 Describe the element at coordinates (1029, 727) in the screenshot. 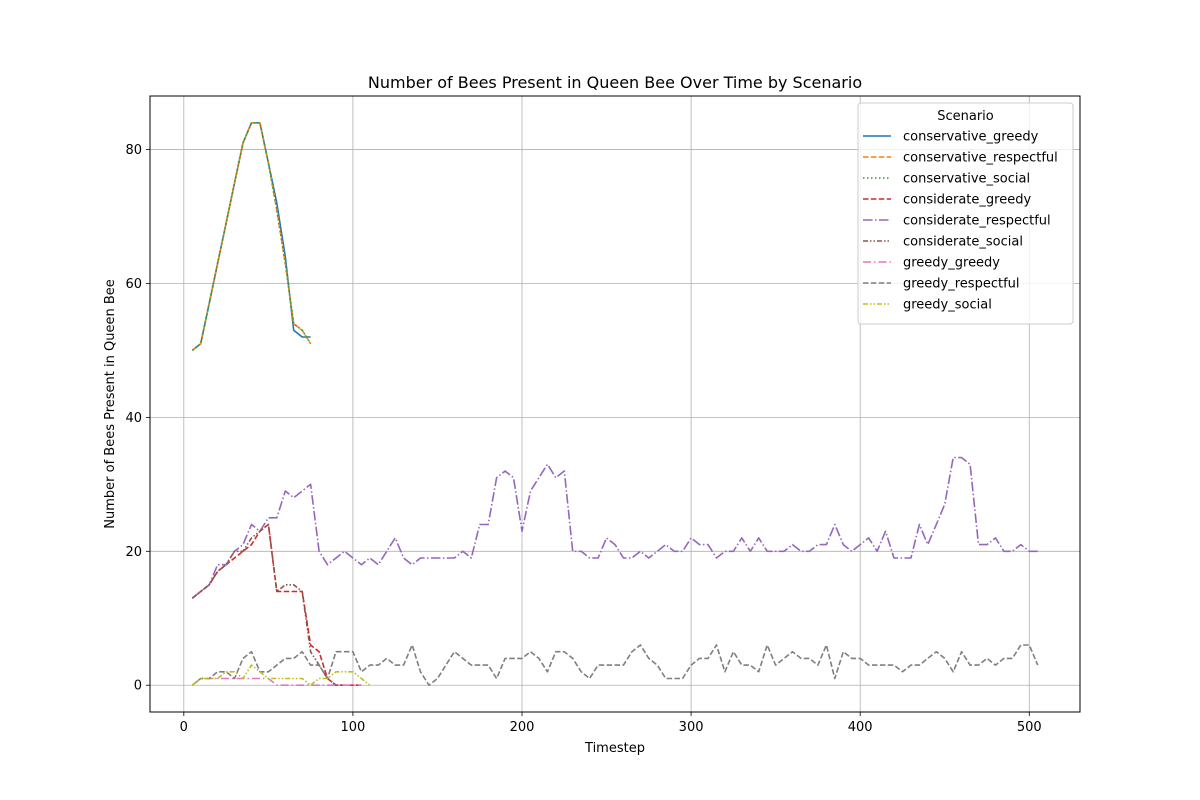

I see `x-tick-label: 500` at that location.